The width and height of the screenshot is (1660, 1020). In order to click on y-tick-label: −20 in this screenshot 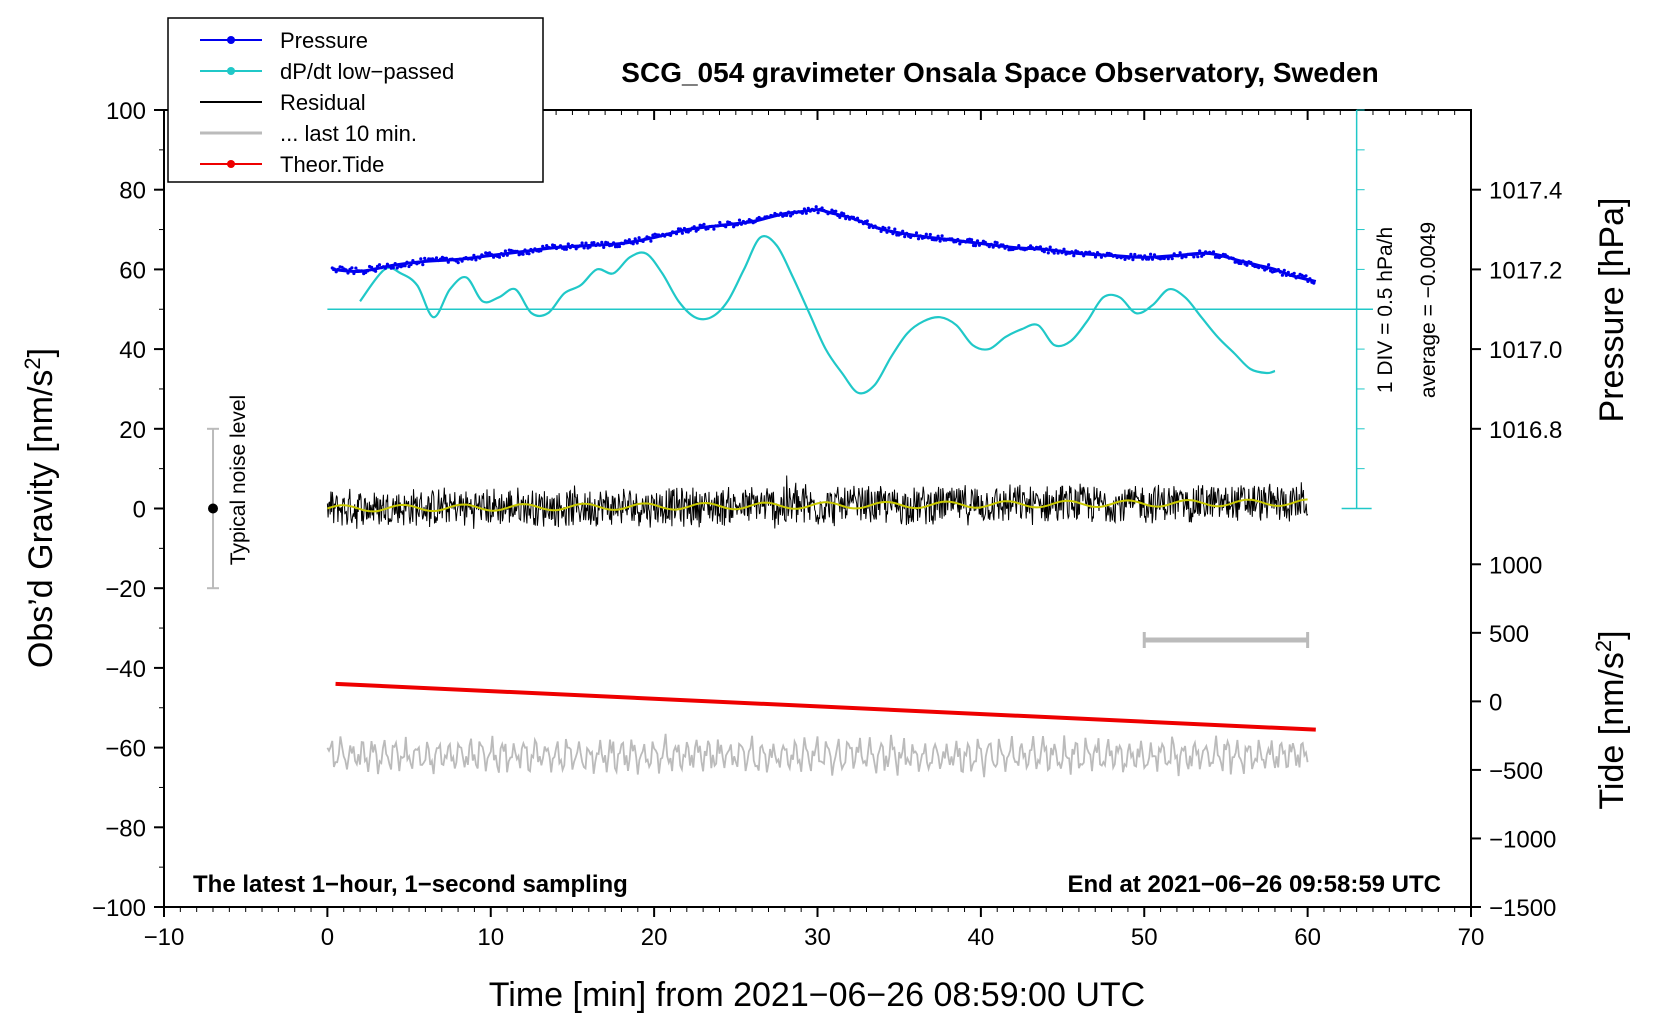, I will do `click(125, 589)`.